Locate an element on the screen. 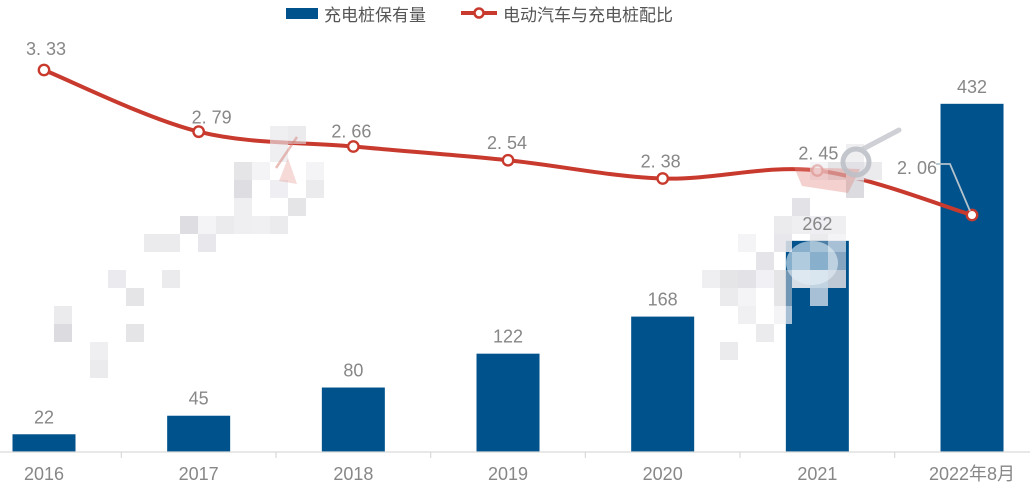 The width and height of the screenshot is (1030, 495). watermark-left is located at coordinates (189, 252).